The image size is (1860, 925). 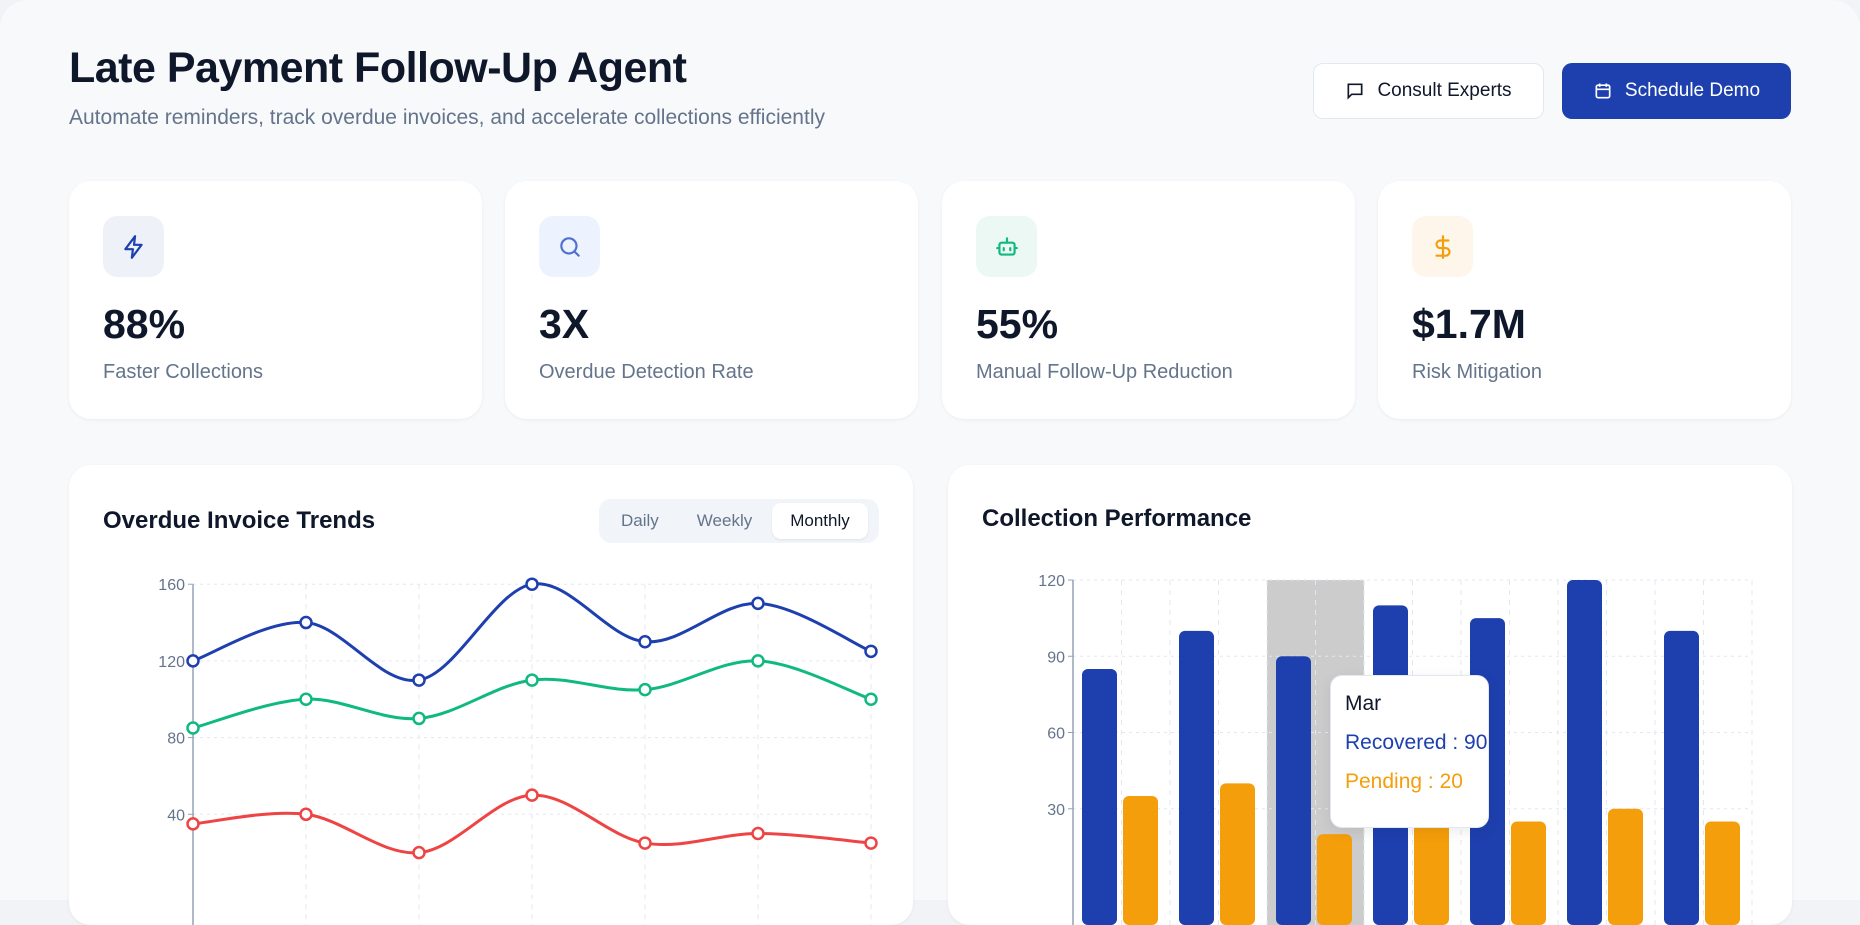 I want to click on tab-weekly: Weekly, so click(x=724, y=520).